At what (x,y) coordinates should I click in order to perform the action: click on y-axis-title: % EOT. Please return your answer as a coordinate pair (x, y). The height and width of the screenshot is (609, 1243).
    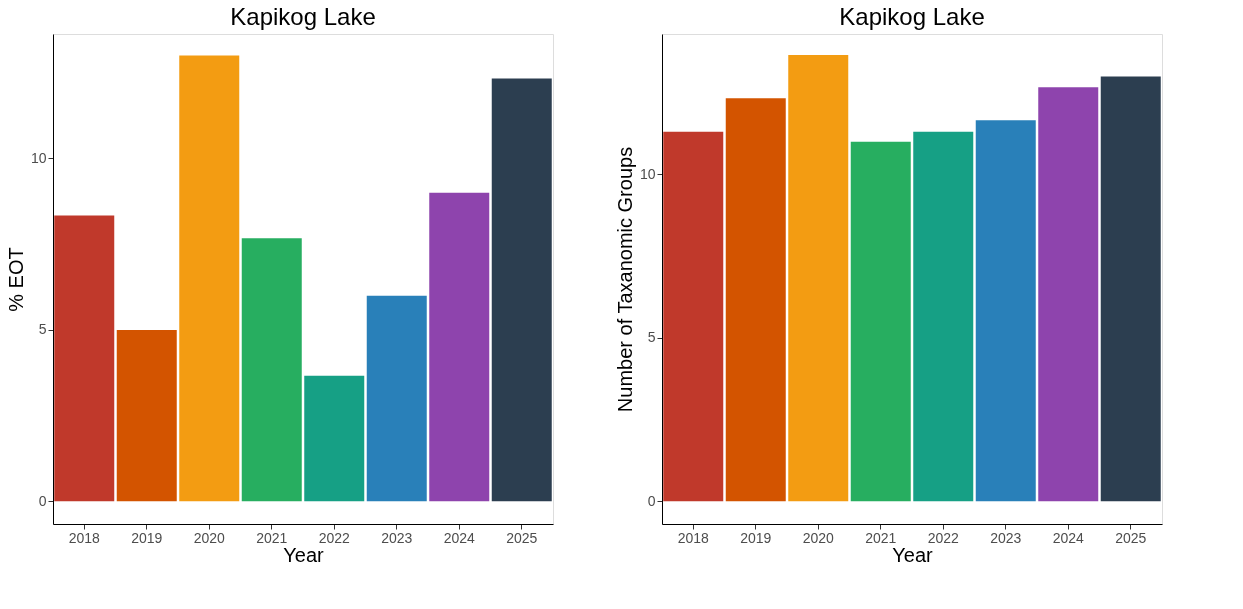
    Looking at the image, I should click on (15, 279).